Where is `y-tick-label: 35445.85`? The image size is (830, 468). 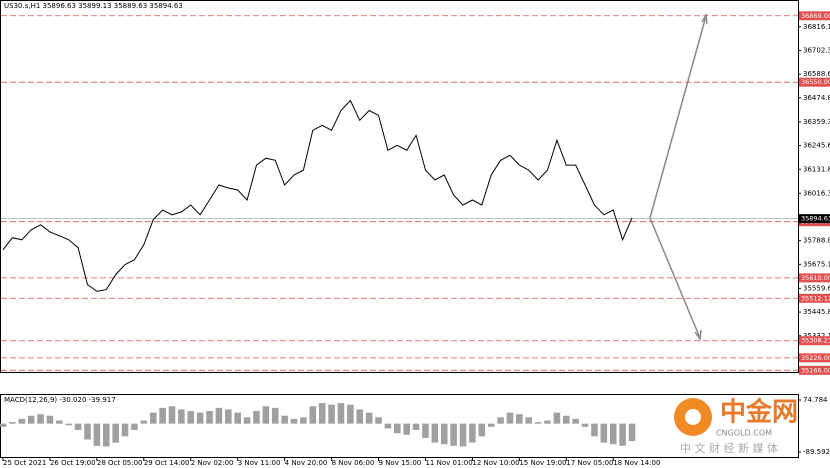 y-tick-label: 35445.85 is located at coordinates (816, 312).